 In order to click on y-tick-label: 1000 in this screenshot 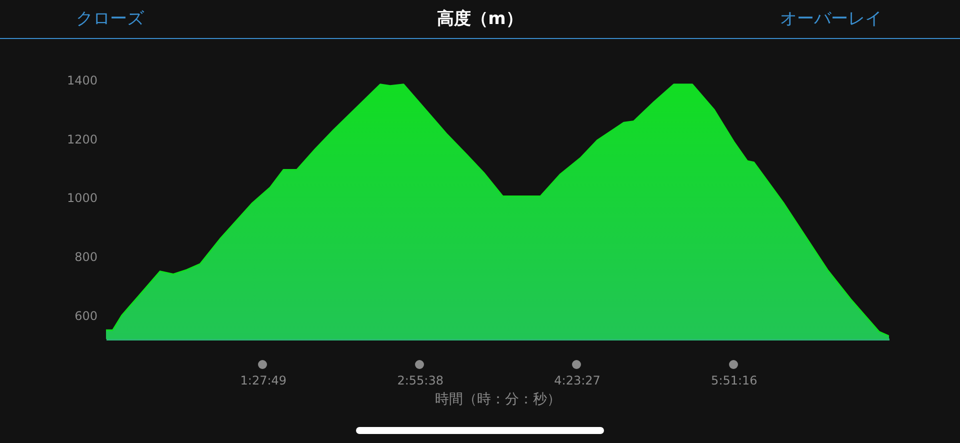, I will do `click(82, 198)`.